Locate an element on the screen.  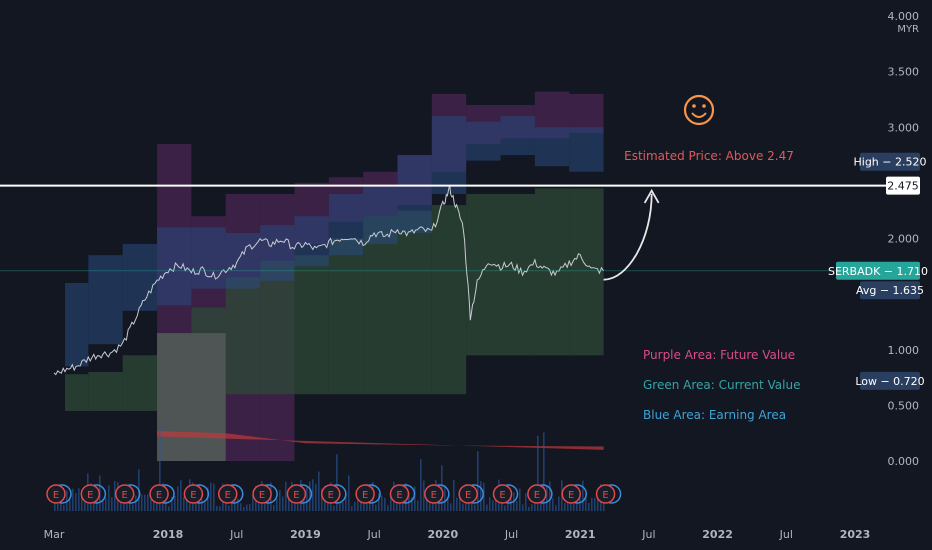
x-tick-label: Mar is located at coordinates (54, 534).